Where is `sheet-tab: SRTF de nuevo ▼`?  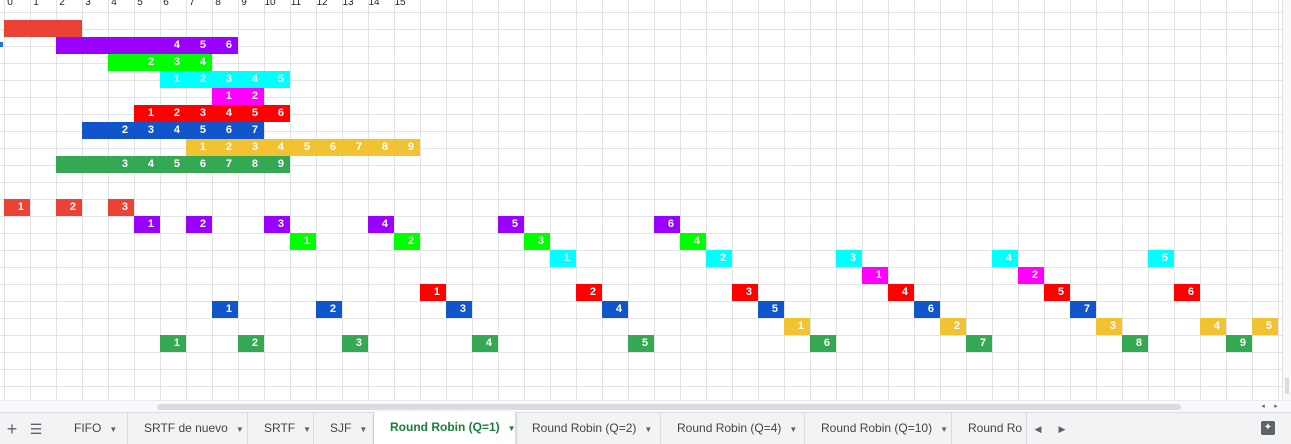
sheet-tab: SRTF de nuevo ▼ is located at coordinates (188, 428).